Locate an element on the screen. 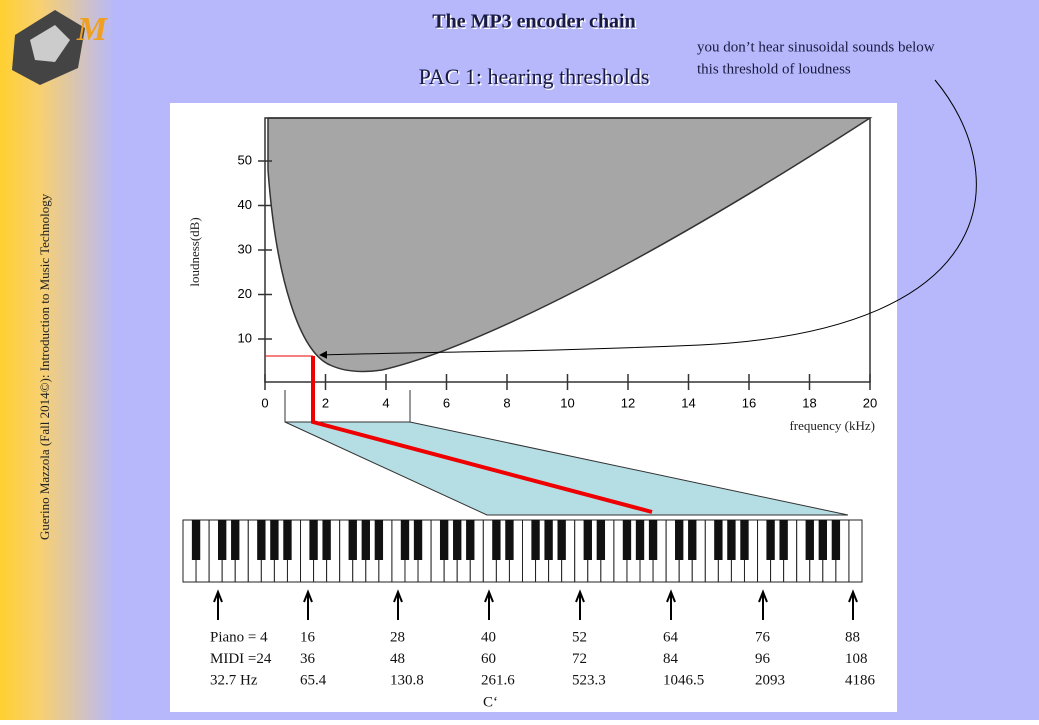 This screenshot has width=1039, height=725. sidebar is located at coordinates (57, 360).